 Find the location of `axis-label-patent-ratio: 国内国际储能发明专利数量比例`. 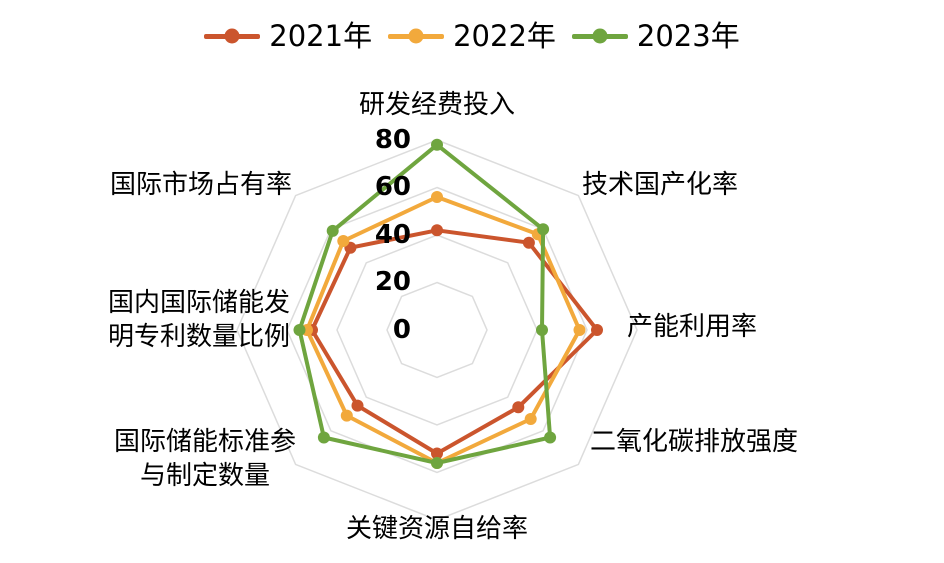

axis-label-patent-ratio: 国内国际储能发明专利数量比例 is located at coordinates (198, 320).